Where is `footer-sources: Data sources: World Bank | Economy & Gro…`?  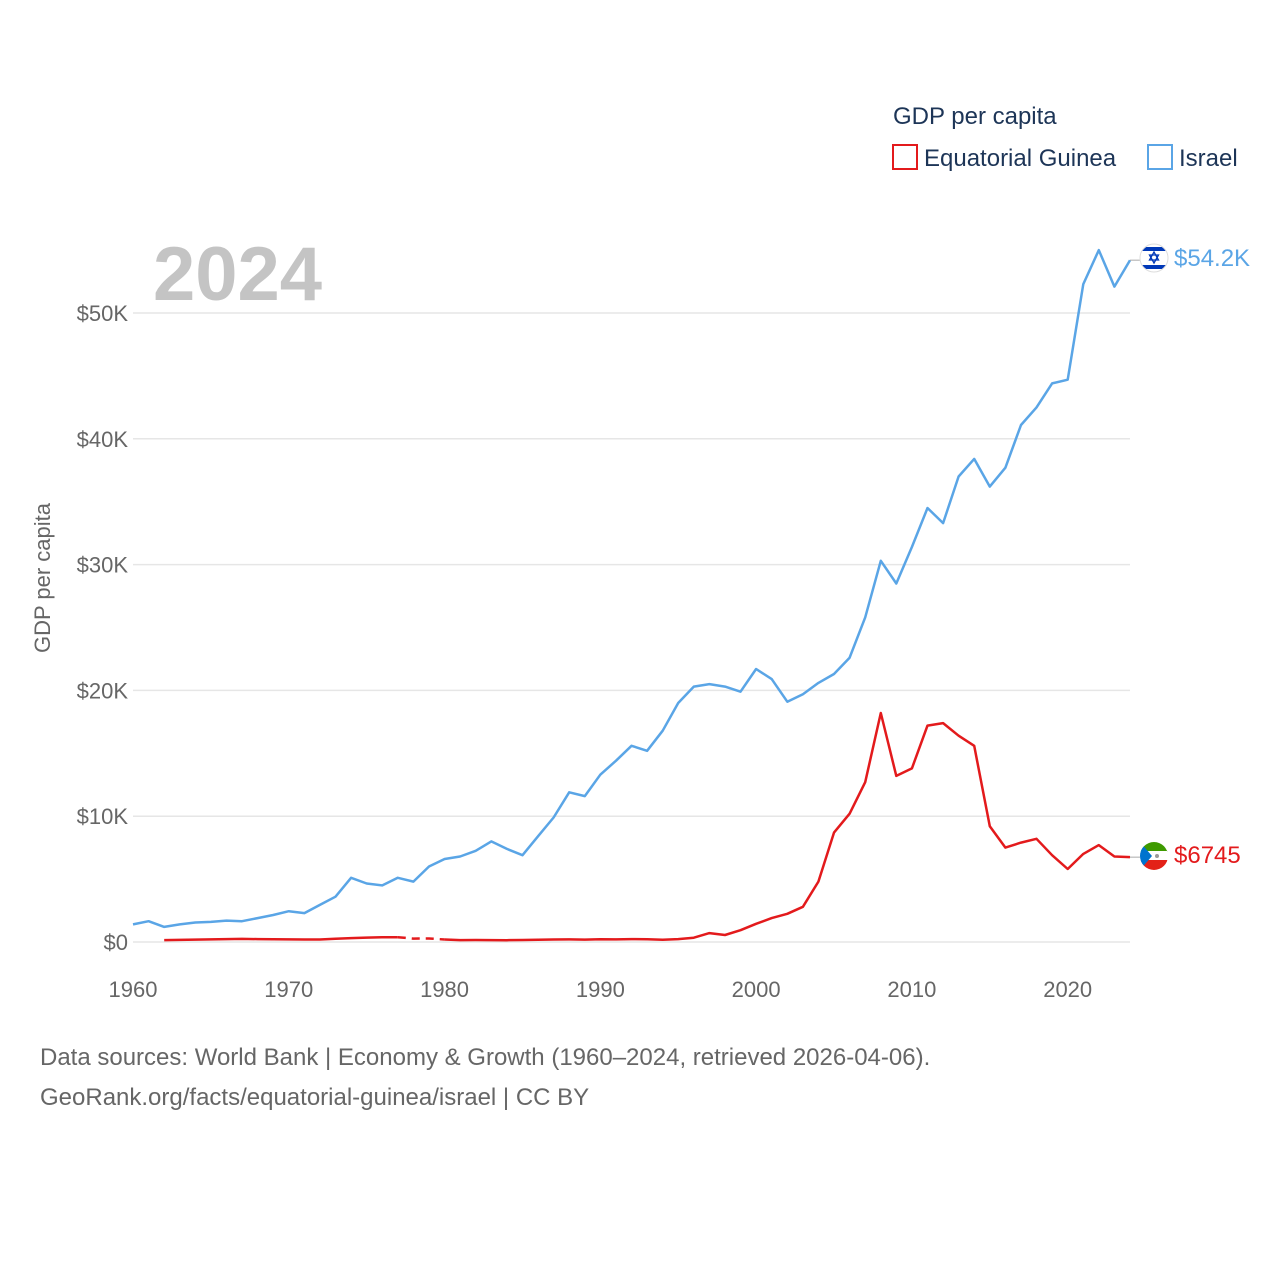 footer-sources: Data sources: World Bank | Economy & Gro… is located at coordinates (485, 1057).